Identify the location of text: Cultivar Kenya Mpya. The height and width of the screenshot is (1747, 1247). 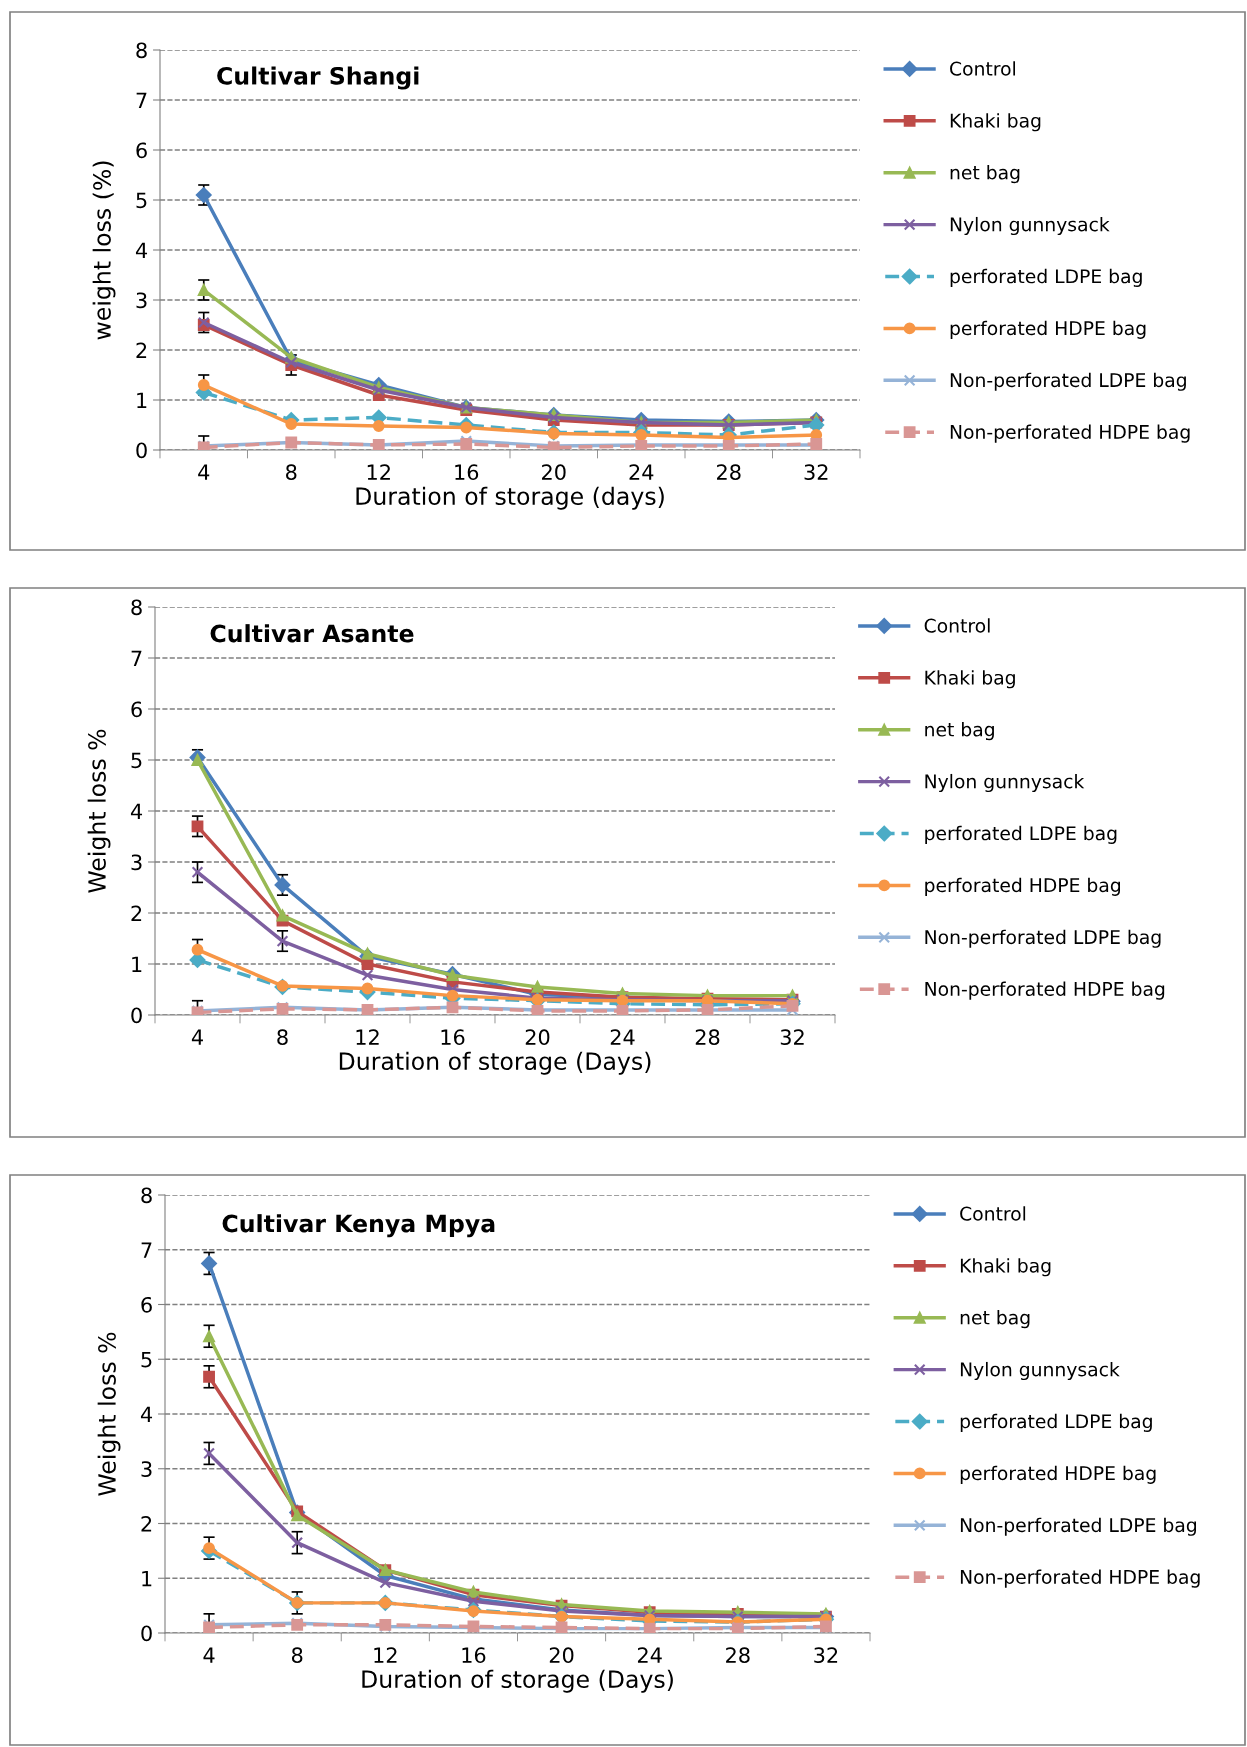
(358, 1226).